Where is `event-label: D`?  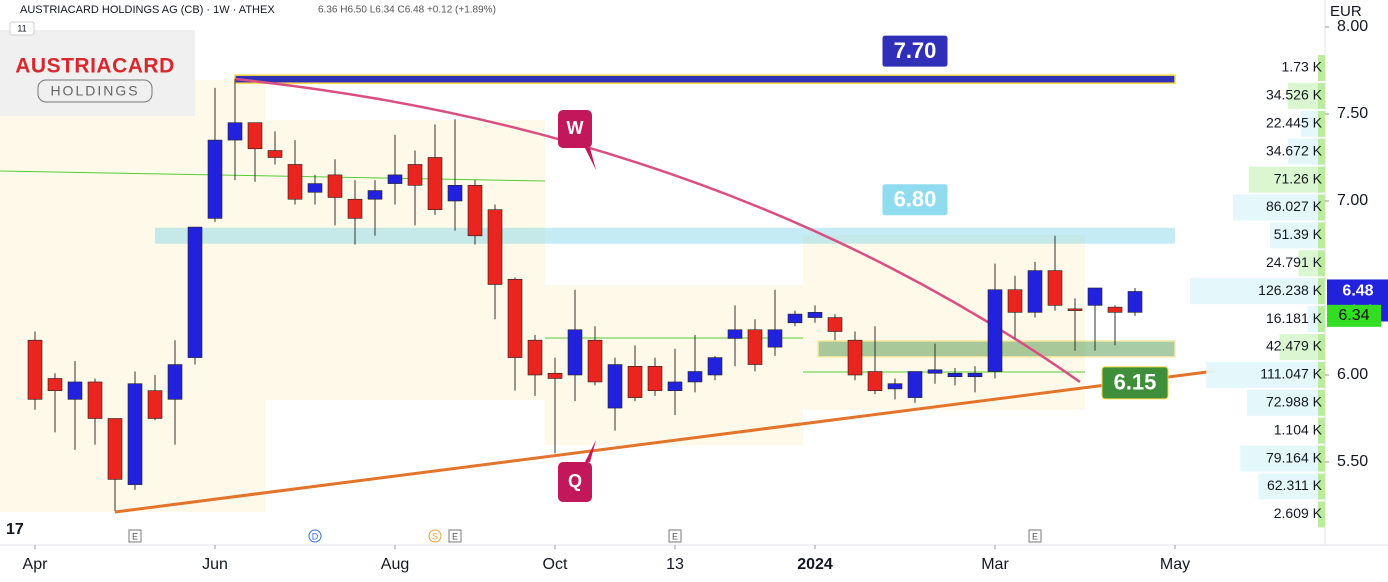 event-label: D is located at coordinates (315, 536).